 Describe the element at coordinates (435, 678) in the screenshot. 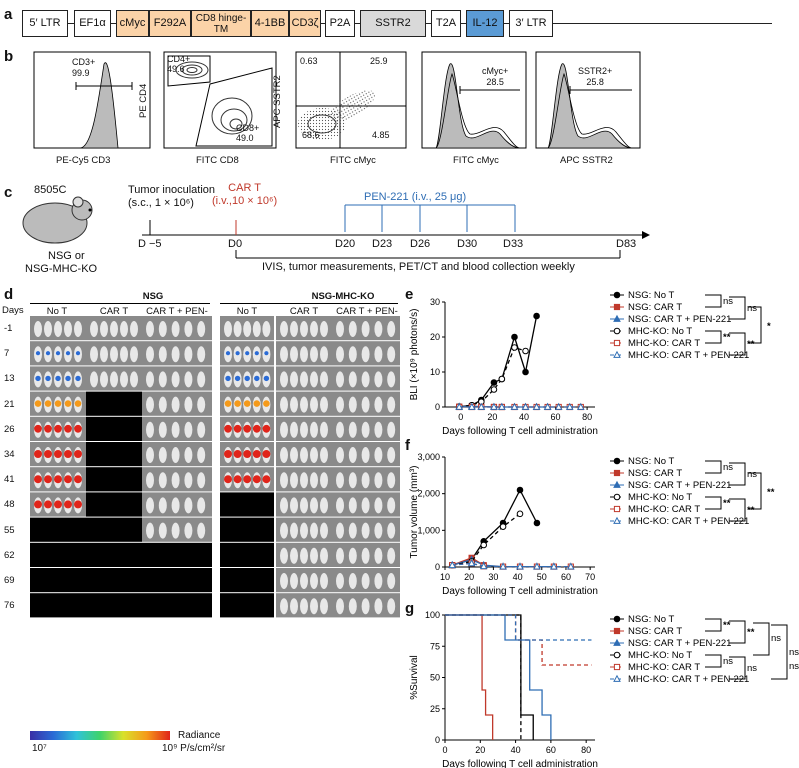

I see `y-tick-label: 50` at that location.